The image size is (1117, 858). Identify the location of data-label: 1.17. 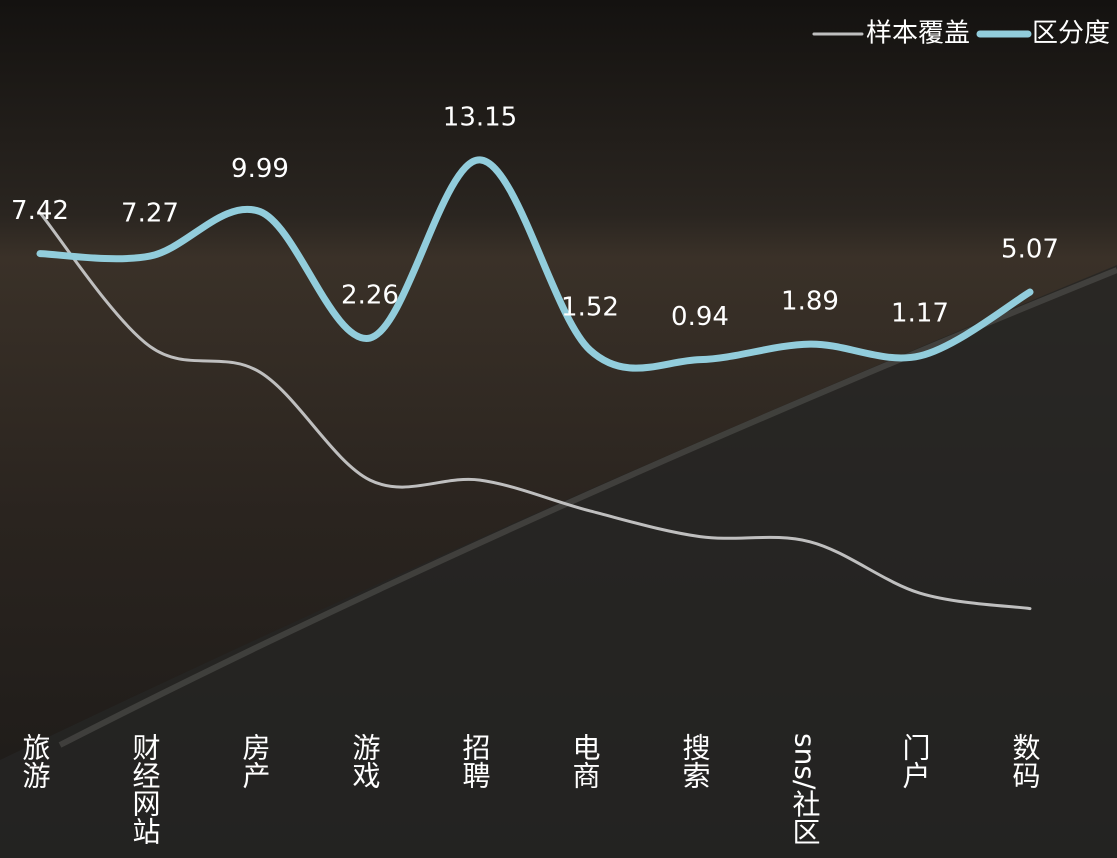
(920, 313).